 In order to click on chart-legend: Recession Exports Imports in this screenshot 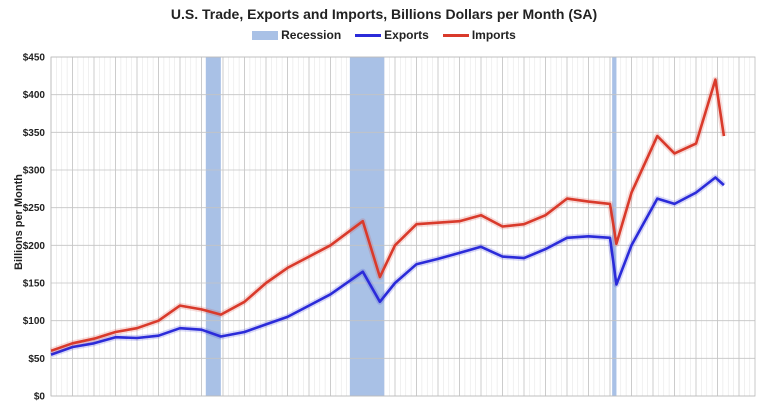, I will do `click(384, 35)`.